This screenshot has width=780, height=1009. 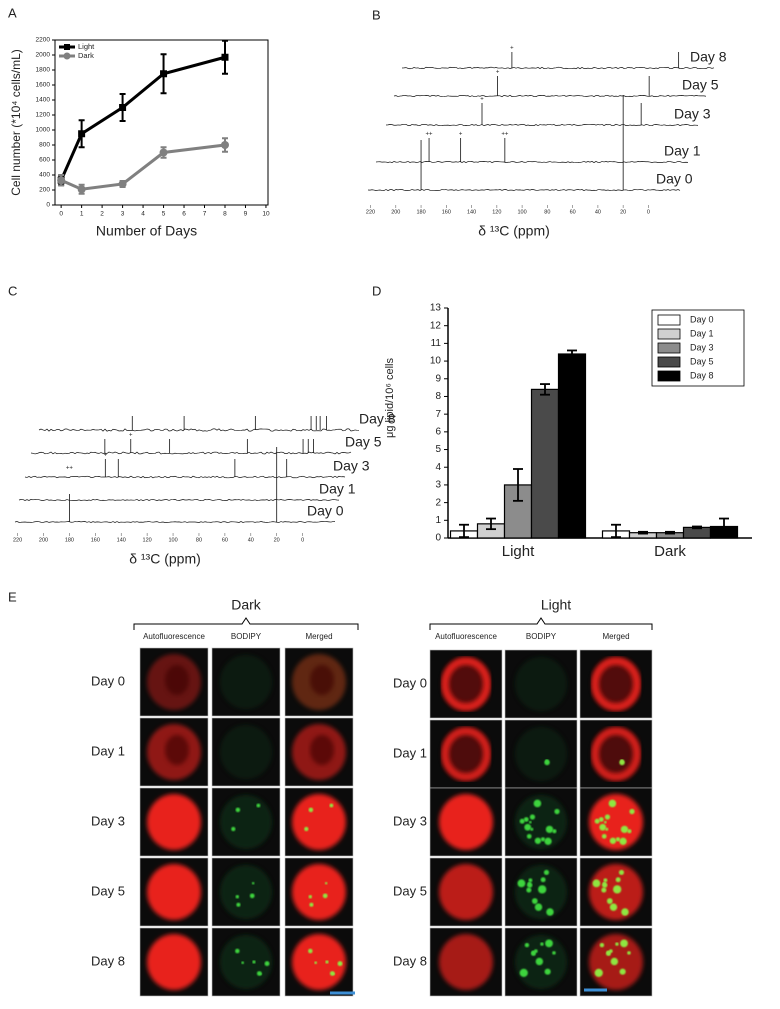 What do you see at coordinates (700, 85) in the screenshot?
I see `trace-label: Day 5` at bounding box center [700, 85].